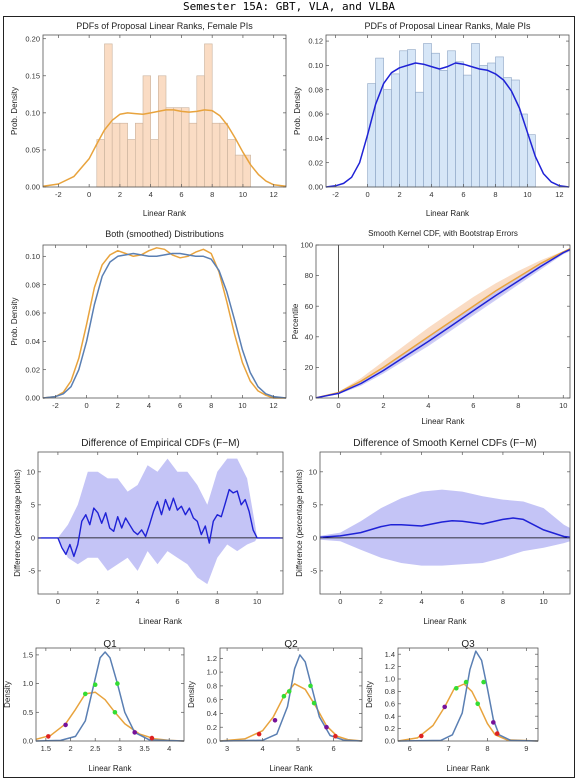 This screenshot has height=780, width=578. Describe the element at coordinates (468, 644) in the screenshot. I see `chart-title: Q3` at that location.